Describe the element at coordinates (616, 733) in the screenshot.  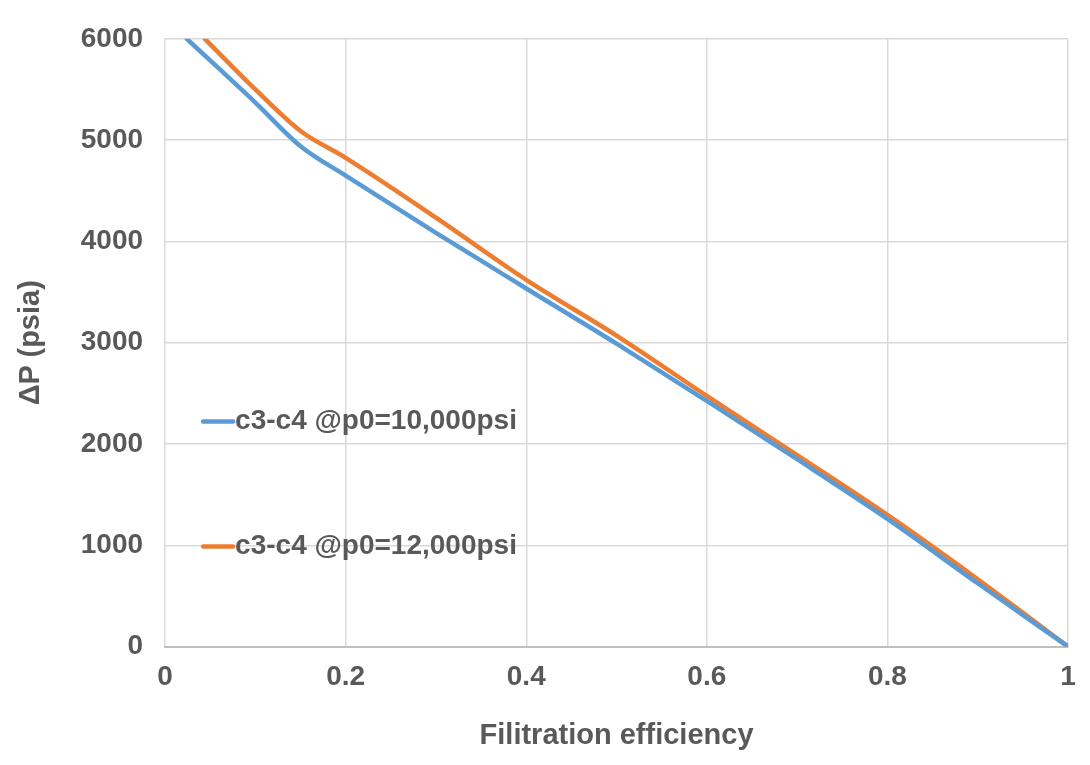
I see `x-axis-title: Filitration efficiency` at that location.